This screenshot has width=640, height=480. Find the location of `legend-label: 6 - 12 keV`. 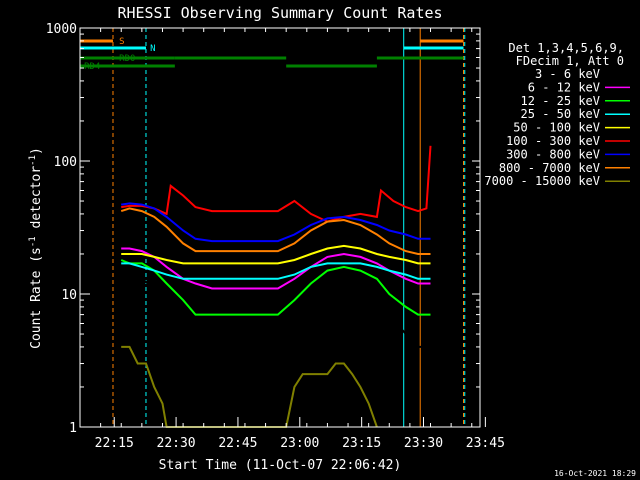

legend-label: 6 - 12 keV is located at coordinates (564, 87).